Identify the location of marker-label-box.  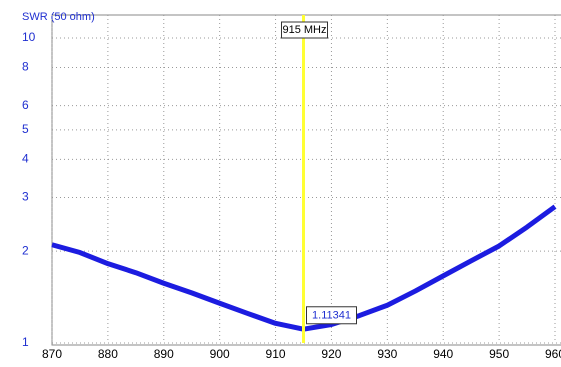
(304, 30).